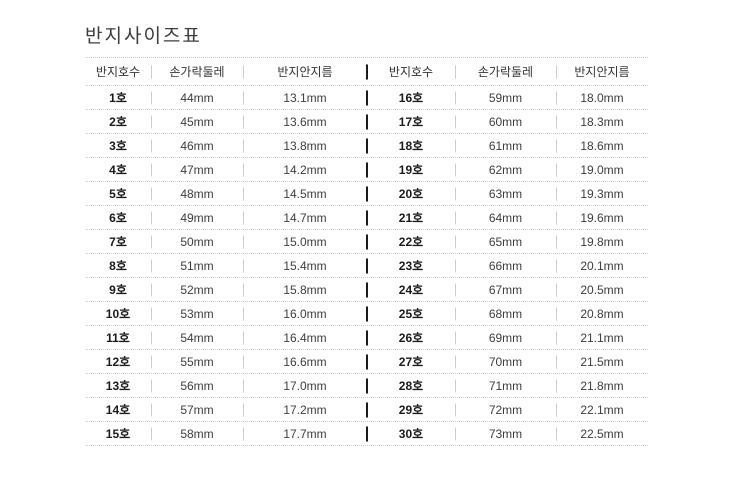  What do you see at coordinates (118, 194) in the screenshot?
I see `ring-size-value: 5호` at bounding box center [118, 194].